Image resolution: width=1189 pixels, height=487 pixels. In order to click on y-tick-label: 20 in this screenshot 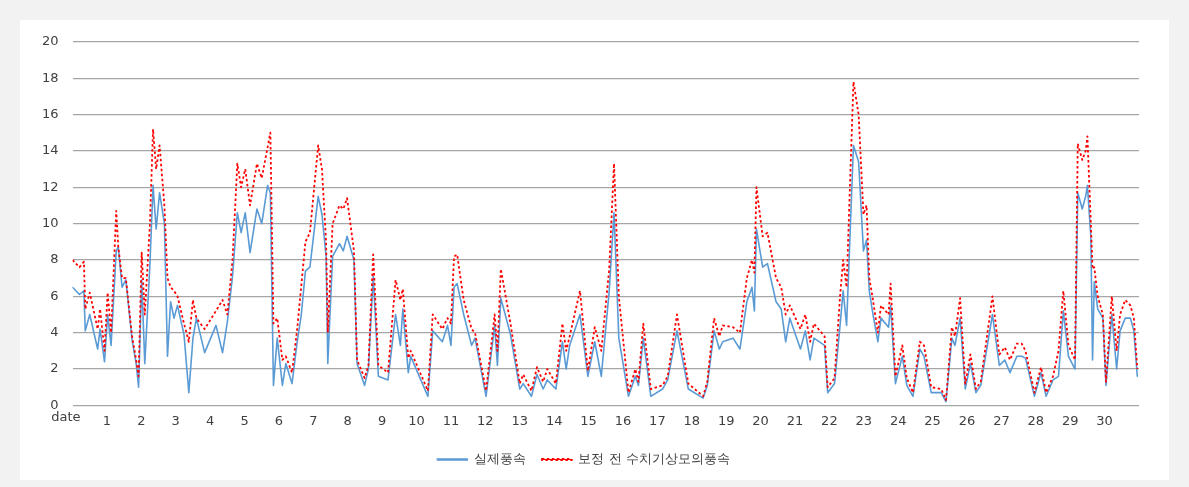, I will do `click(50, 41)`.